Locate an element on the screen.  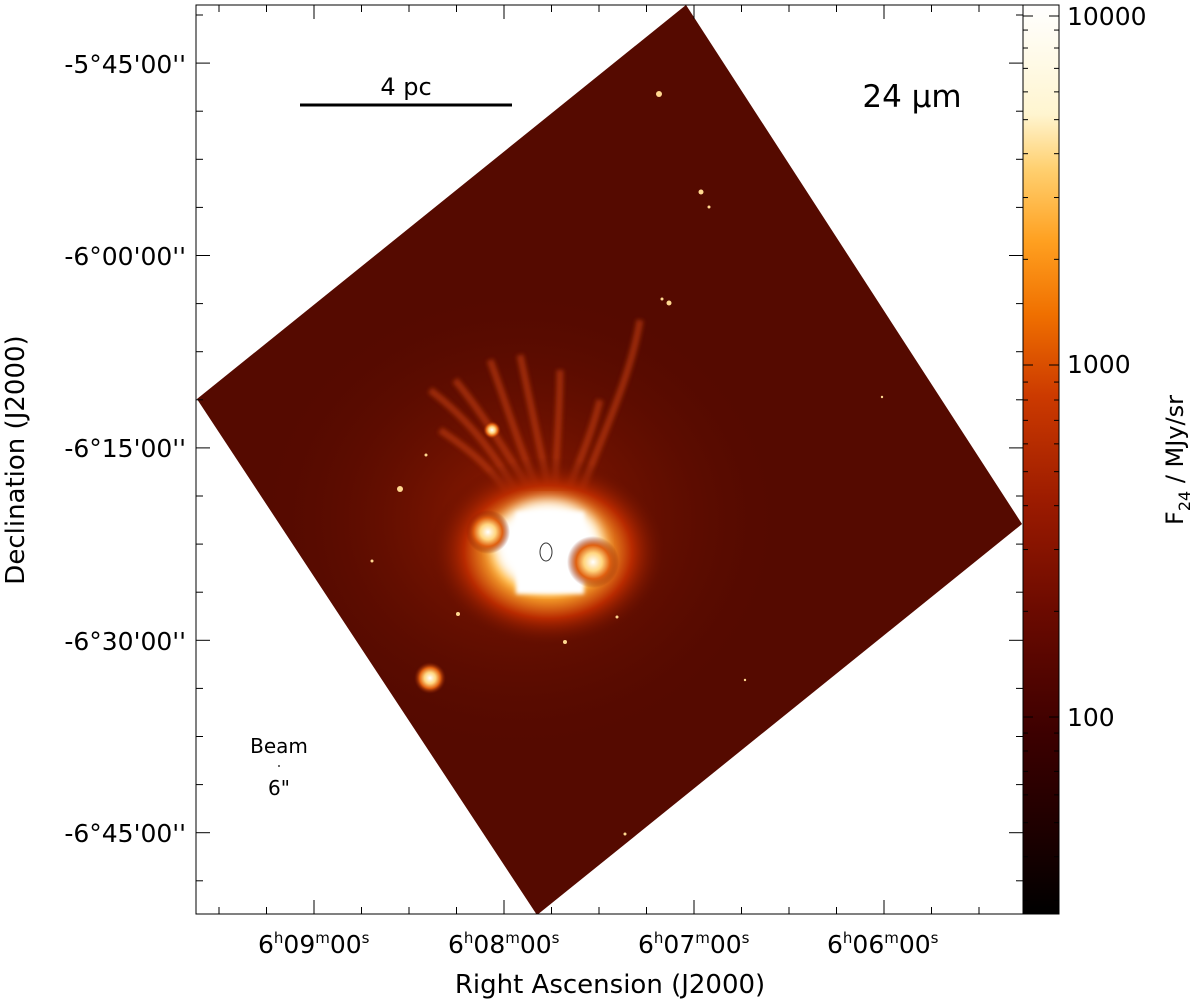
colorbar-gradient is located at coordinates (1041, 459).